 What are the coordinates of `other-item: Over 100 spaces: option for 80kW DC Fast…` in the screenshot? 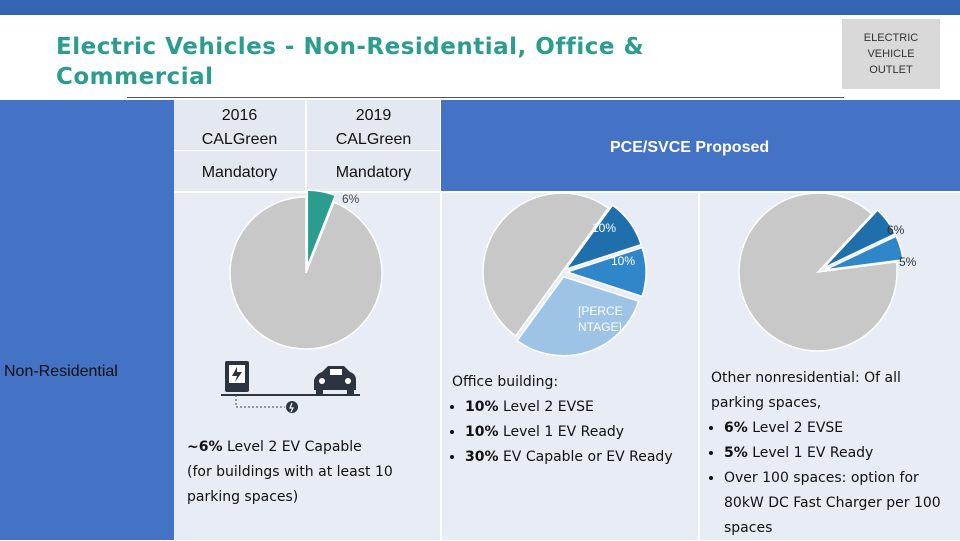 It's located at (840, 503).